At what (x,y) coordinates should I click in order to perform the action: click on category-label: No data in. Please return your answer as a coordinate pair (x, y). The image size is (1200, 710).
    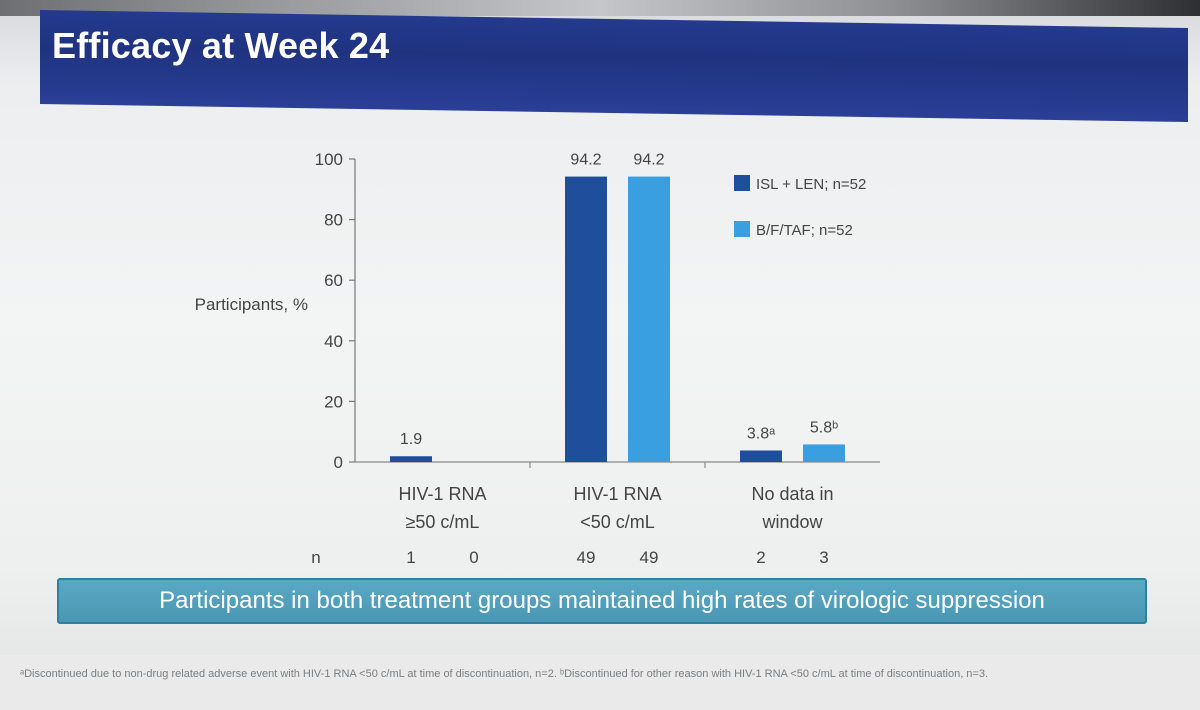
    Looking at the image, I should click on (792, 494).